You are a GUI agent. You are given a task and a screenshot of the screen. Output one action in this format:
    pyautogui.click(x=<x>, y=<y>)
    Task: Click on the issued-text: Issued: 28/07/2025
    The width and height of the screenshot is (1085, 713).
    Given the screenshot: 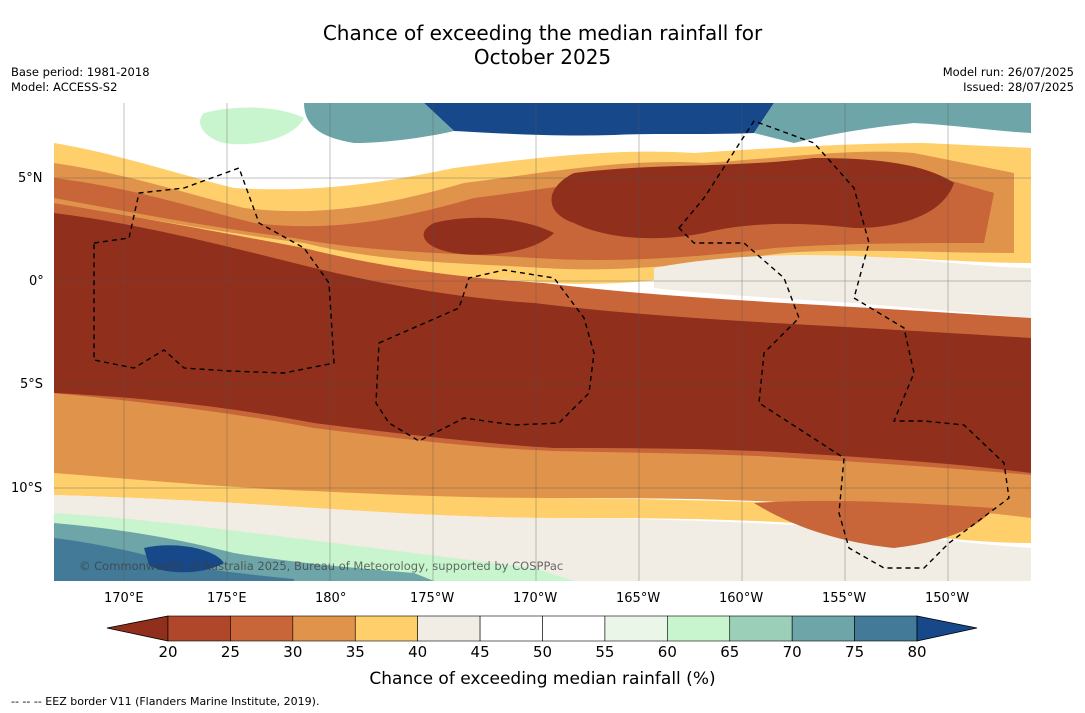 What is the action you would take?
    pyautogui.click(x=1018, y=87)
    